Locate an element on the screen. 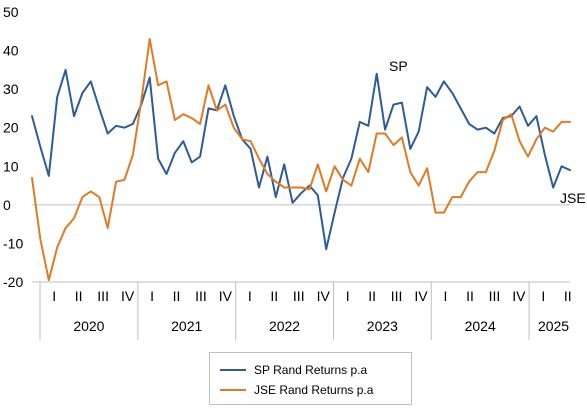 This screenshot has width=587, height=408. year-label: 2020 is located at coordinates (88, 326).